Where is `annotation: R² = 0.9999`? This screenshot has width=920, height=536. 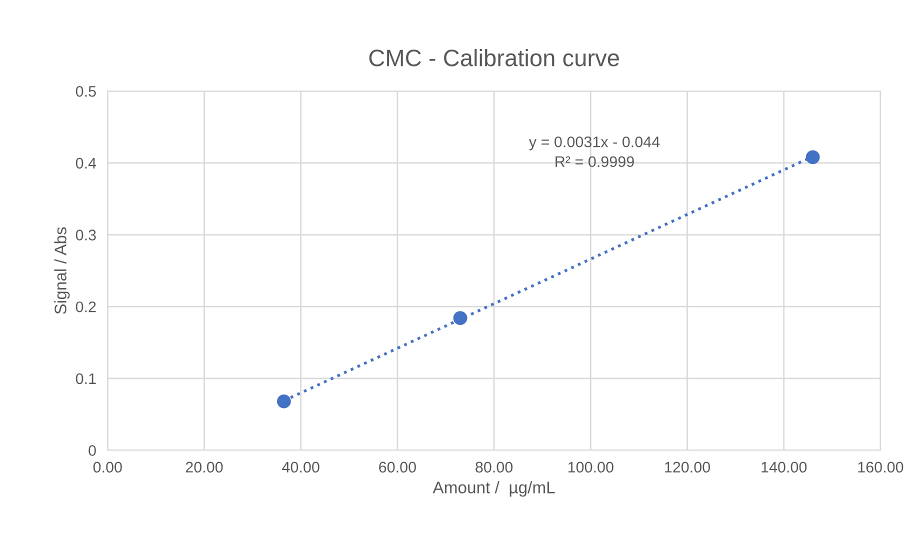
annotation: R² = 0.9999 is located at coordinates (595, 162).